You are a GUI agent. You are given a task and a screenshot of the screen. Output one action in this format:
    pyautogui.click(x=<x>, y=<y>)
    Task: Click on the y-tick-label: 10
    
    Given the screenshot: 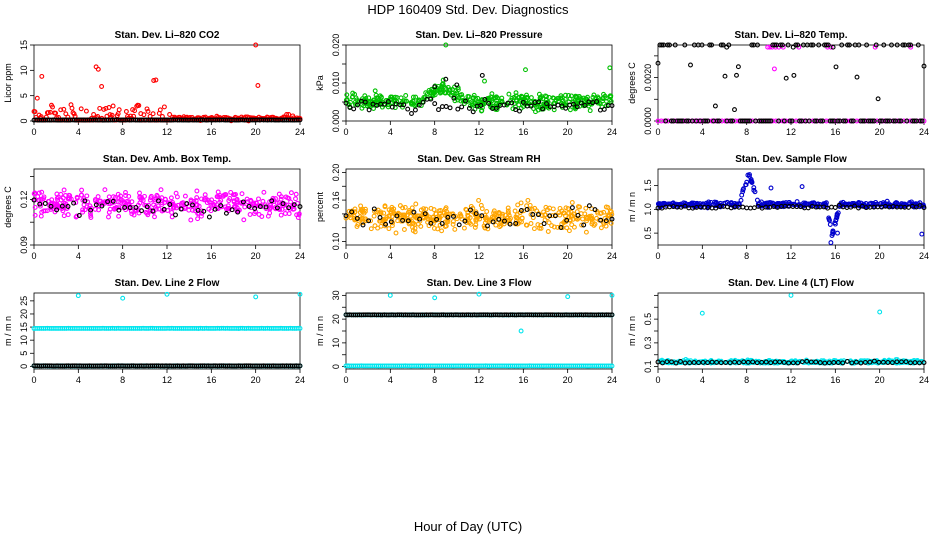 What is the action you would take?
    pyautogui.click(x=24, y=340)
    